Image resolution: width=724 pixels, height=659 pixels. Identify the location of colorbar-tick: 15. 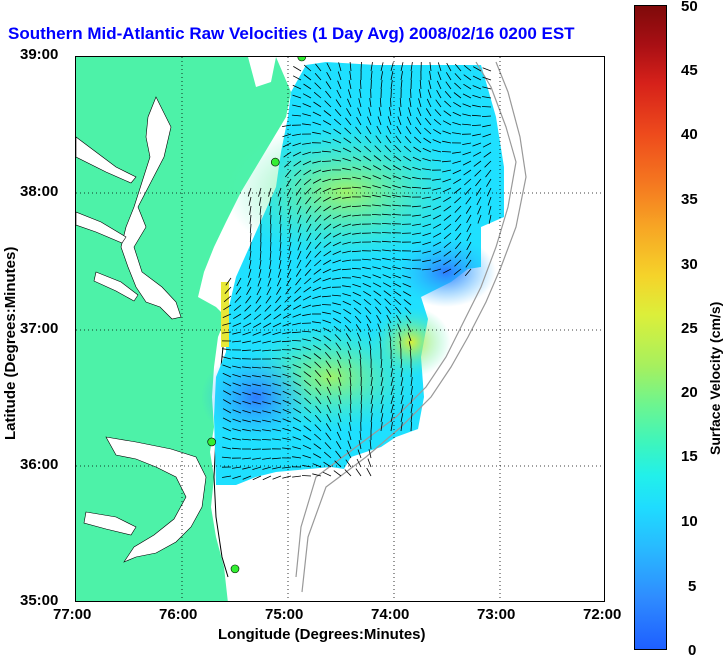
(689, 456).